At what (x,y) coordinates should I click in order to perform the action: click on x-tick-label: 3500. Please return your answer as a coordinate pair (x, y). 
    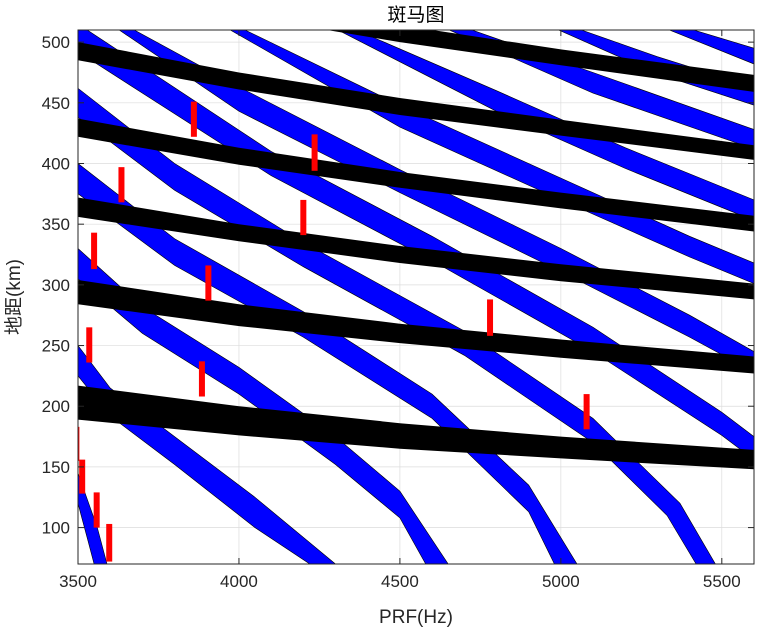
    Looking at the image, I should click on (78, 581).